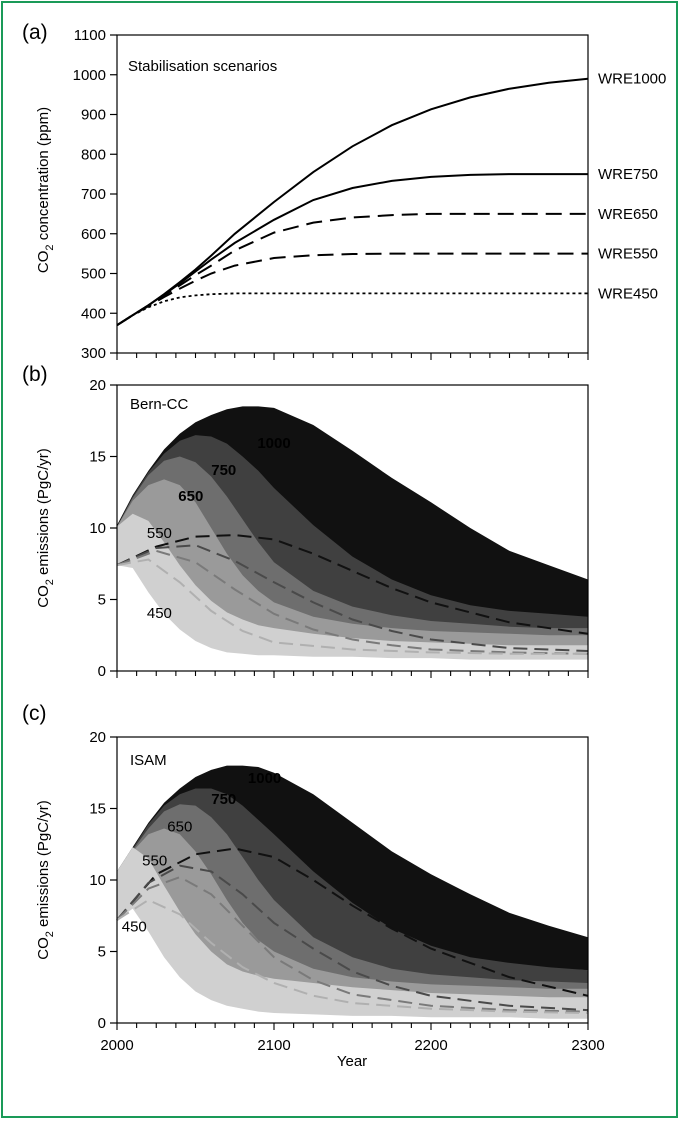 The height and width of the screenshot is (1121, 681). I want to click on series-label-wre550: WRE550, so click(628, 254).